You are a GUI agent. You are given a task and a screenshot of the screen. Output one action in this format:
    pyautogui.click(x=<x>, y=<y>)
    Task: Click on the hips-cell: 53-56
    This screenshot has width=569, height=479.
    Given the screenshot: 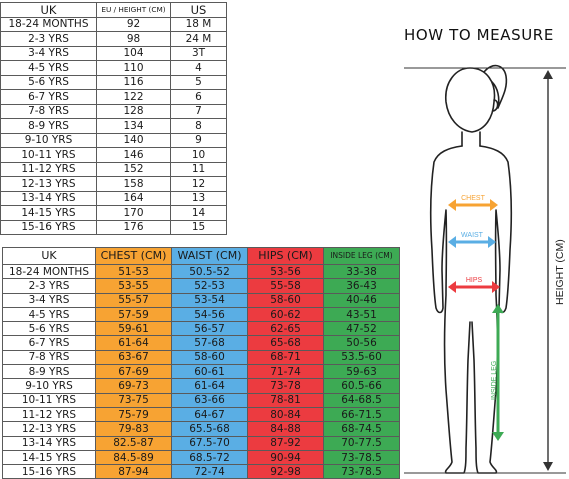 What is the action you would take?
    pyautogui.click(x=285, y=271)
    